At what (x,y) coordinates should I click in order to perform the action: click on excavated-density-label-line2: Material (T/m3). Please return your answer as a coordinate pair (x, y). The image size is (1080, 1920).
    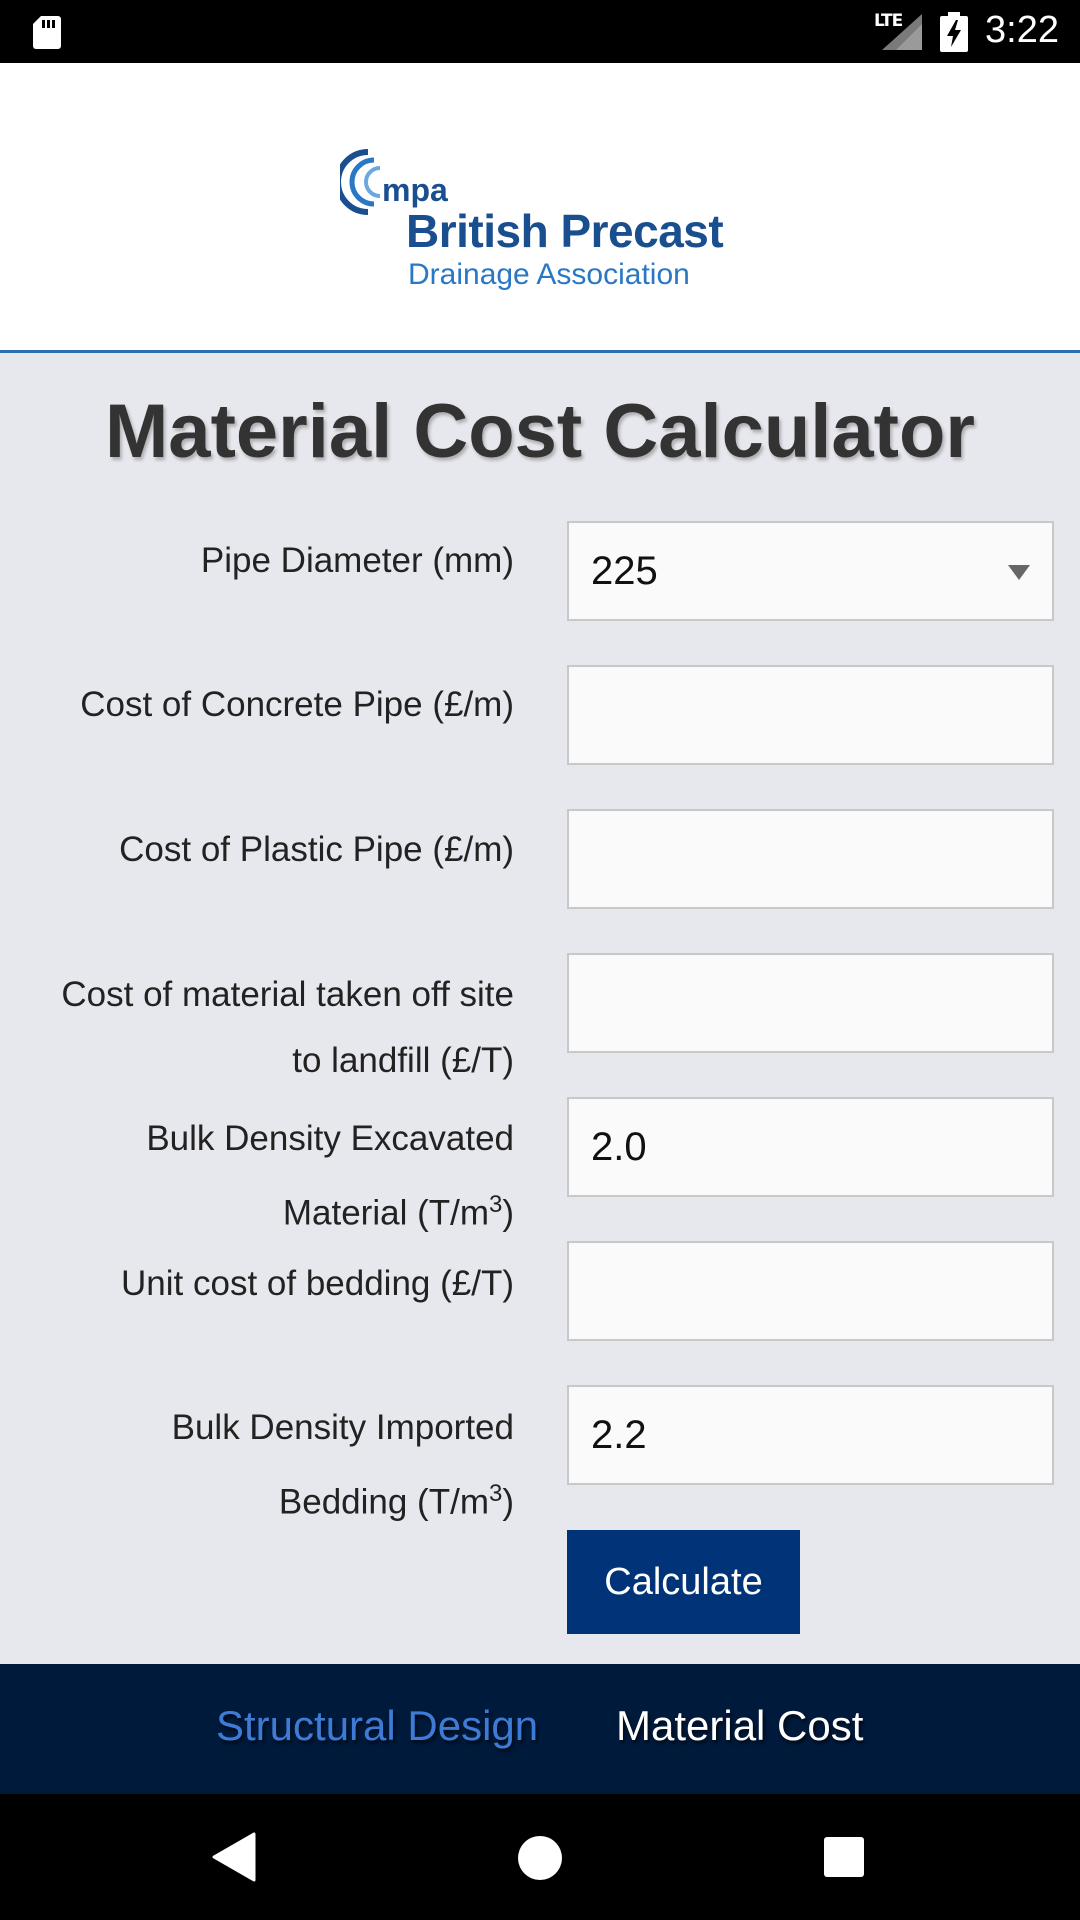
    Looking at the image, I should click on (398, 1212).